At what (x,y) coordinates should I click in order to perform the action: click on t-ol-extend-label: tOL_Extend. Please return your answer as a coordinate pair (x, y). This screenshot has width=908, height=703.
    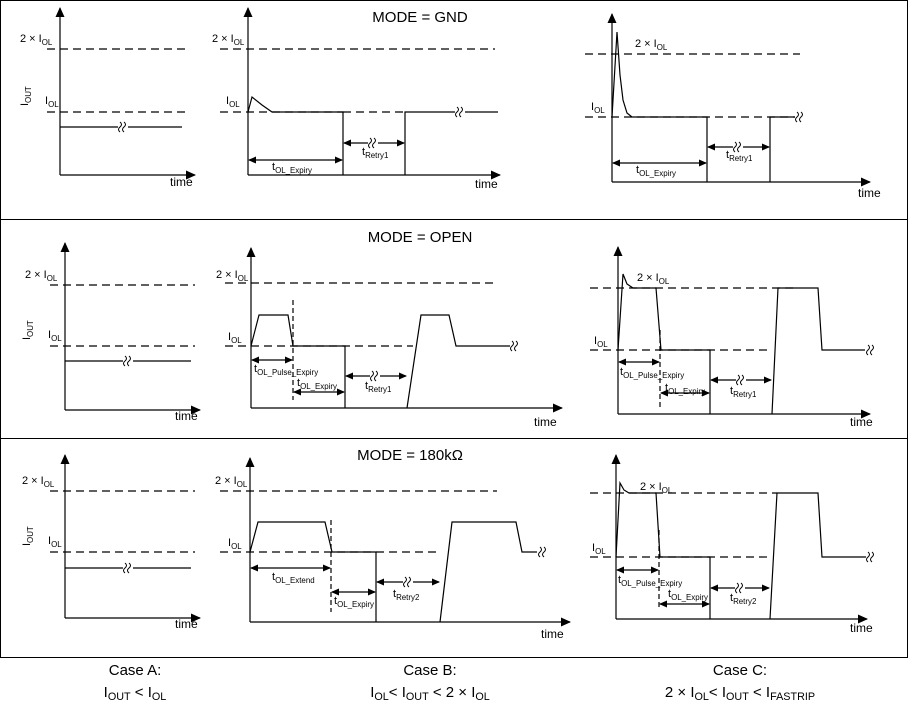
    Looking at the image, I should click on (293, 578).